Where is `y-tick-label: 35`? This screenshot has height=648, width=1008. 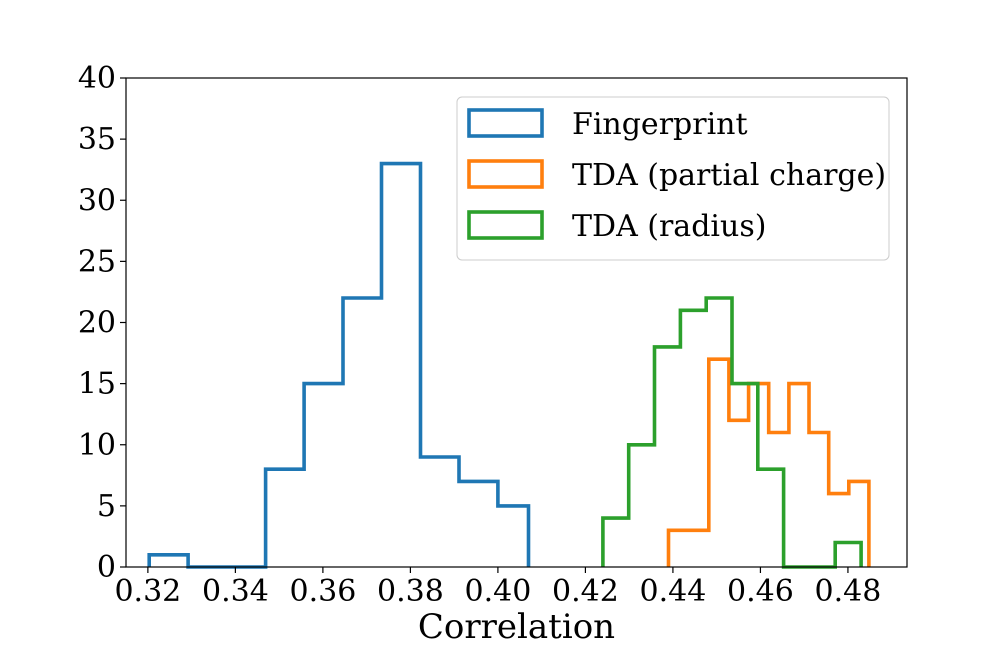 y-tick-label: 35 is located at coordinates (97, 139).